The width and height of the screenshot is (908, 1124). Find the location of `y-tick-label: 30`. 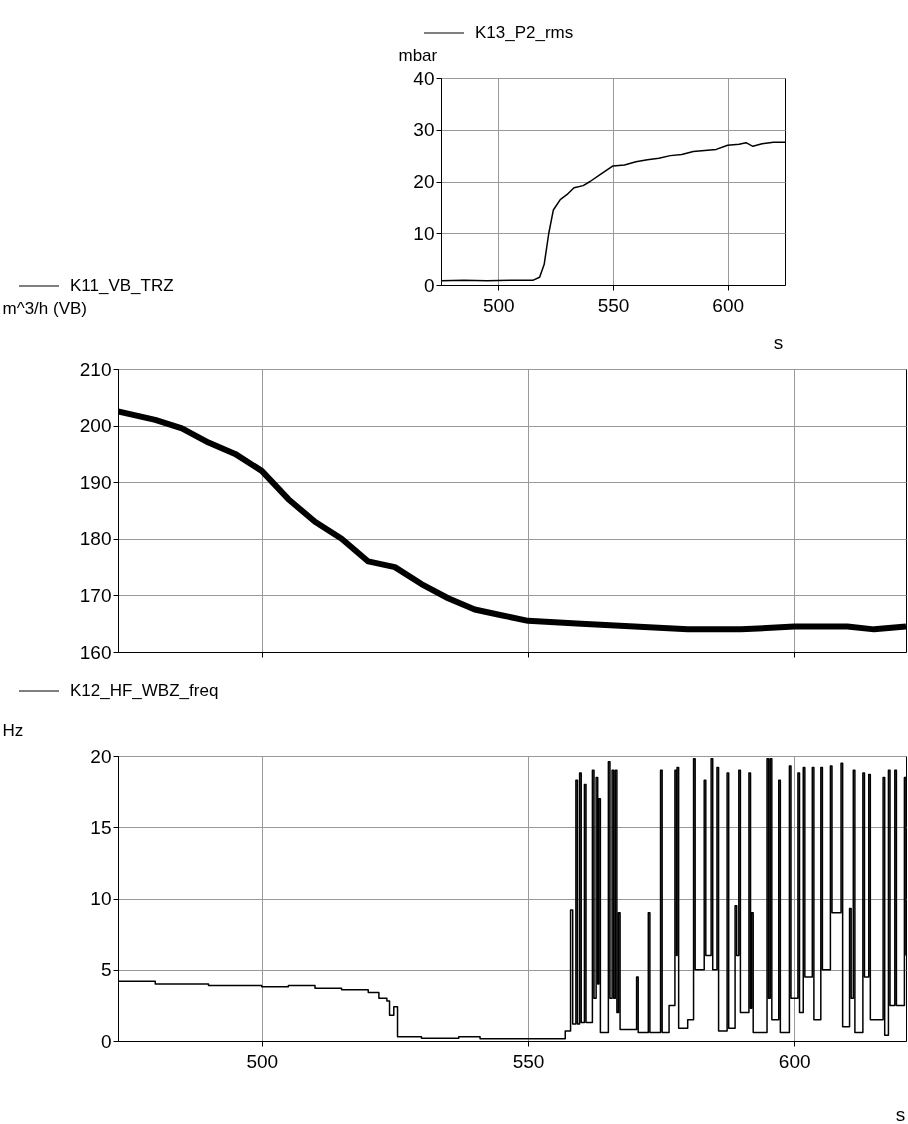

y-tick-label: 30 is located at coordinates (424, 130).